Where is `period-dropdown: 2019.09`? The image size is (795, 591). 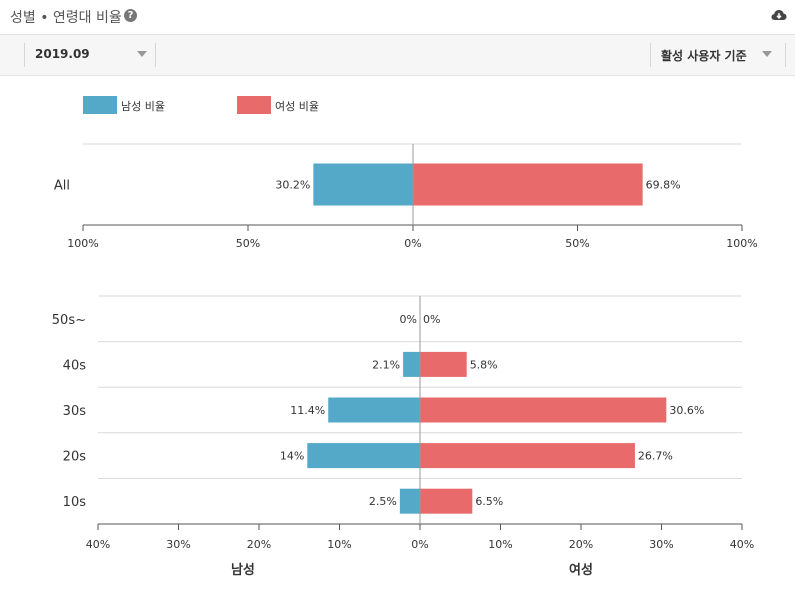 period-dropdown: 2019.09 is located at coordinates (90, 55).